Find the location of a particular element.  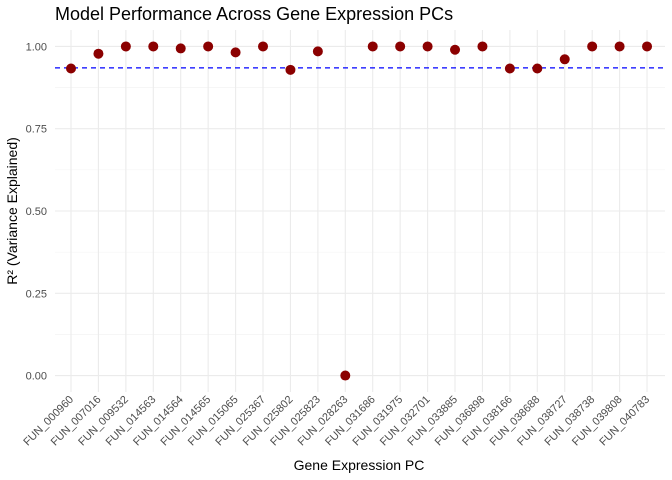

y-axis-title: R² (Variance Explained) is located at coordinates (12, 211).